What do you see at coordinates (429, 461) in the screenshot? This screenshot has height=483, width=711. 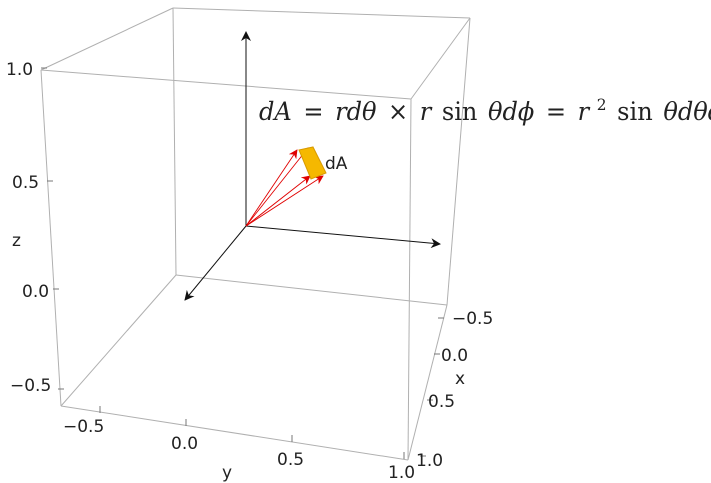 I see `x-tick-label: 1.0` at bounding box center [429, 461].